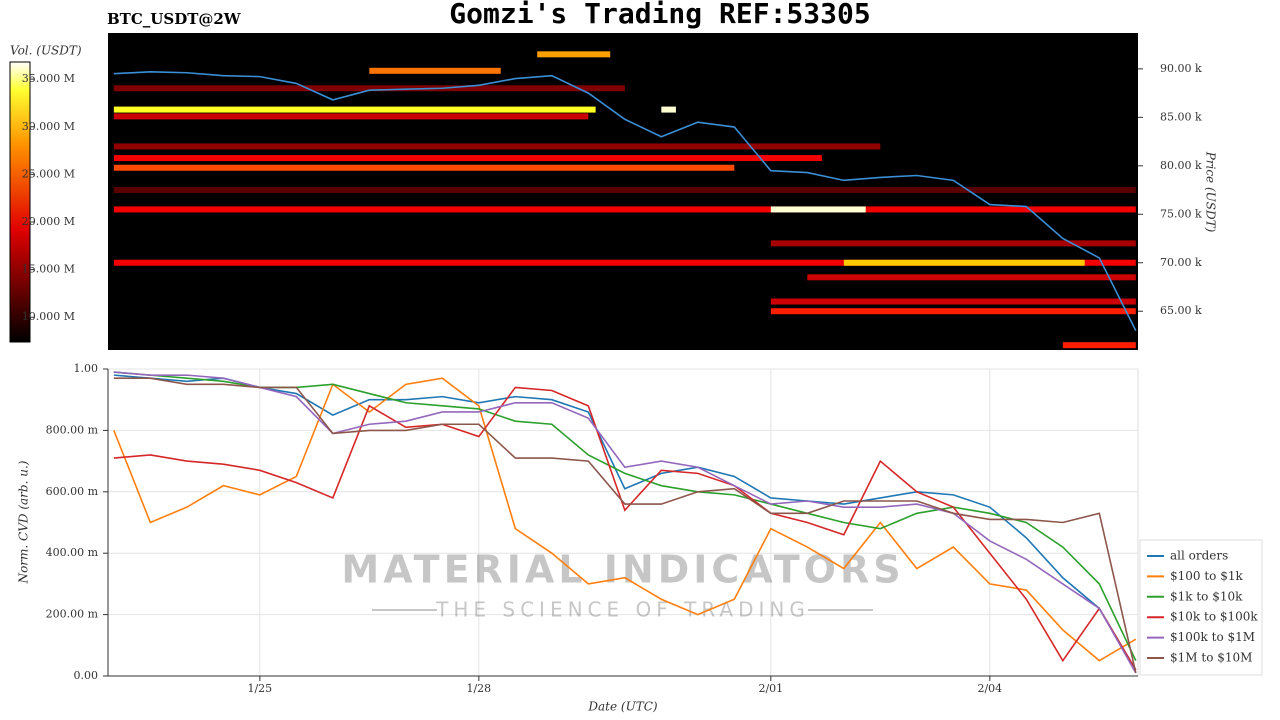 Image resolution: width=1280 pixels, height=720 pixels. I want to click on y-tick-label: 1.00, so click(86, 368).